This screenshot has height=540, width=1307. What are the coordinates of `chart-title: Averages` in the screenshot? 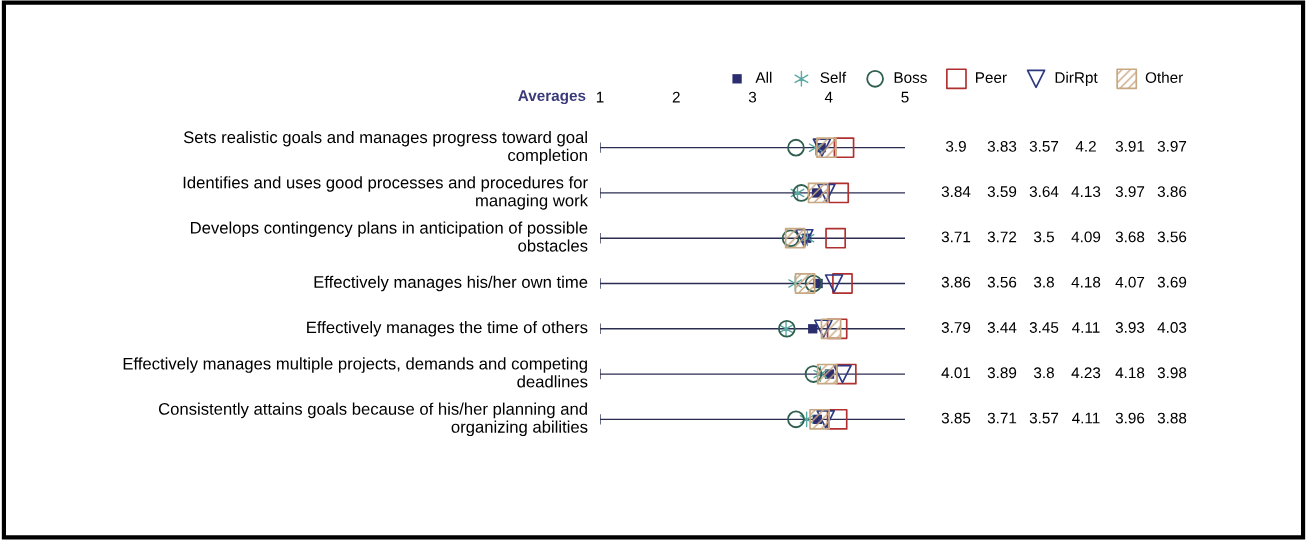 It's located at (552, 97).